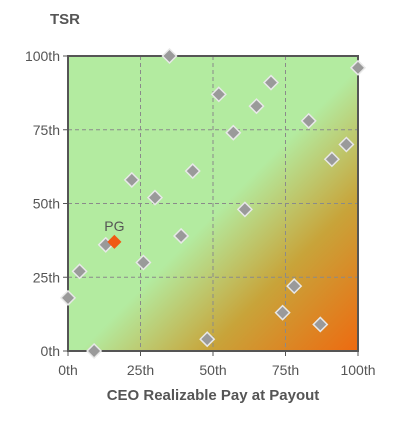  Describe the element at coordinates (285, 370) in the screenshot. I see `x-tick-label: 75th` at that location.